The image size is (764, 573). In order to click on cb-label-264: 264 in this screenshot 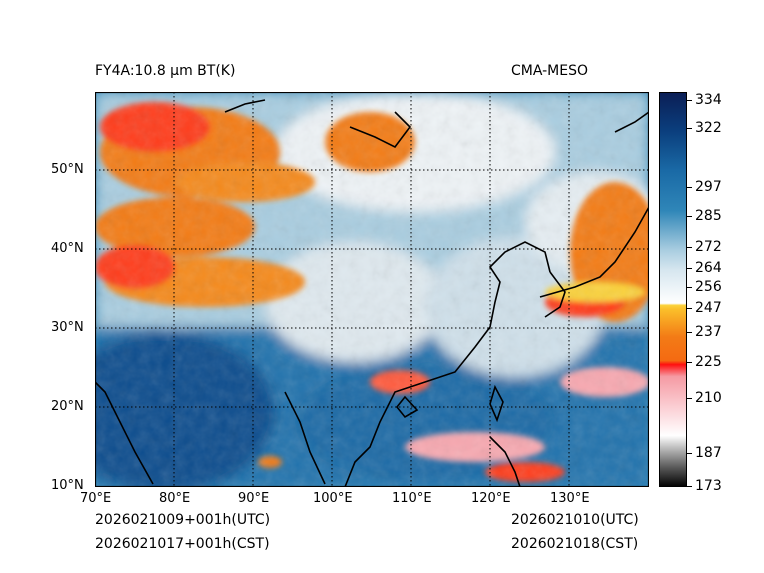, I will do `click(708, 268)`.